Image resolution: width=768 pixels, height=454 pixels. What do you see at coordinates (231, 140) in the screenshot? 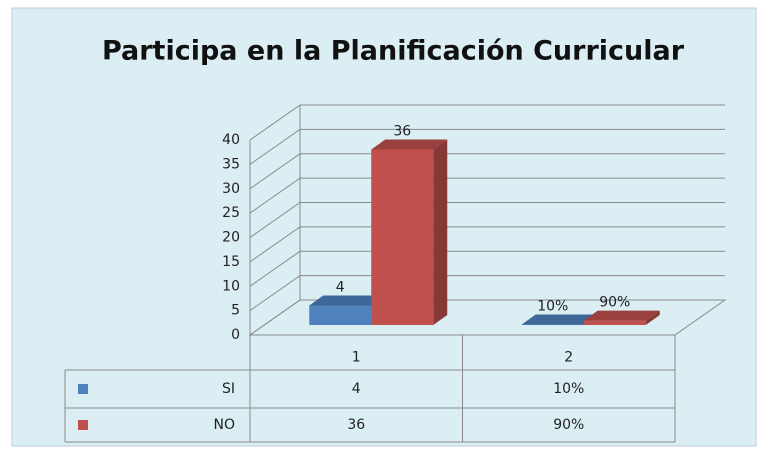
I see `y-tick-label: 40` at bounding box center [231, 140].